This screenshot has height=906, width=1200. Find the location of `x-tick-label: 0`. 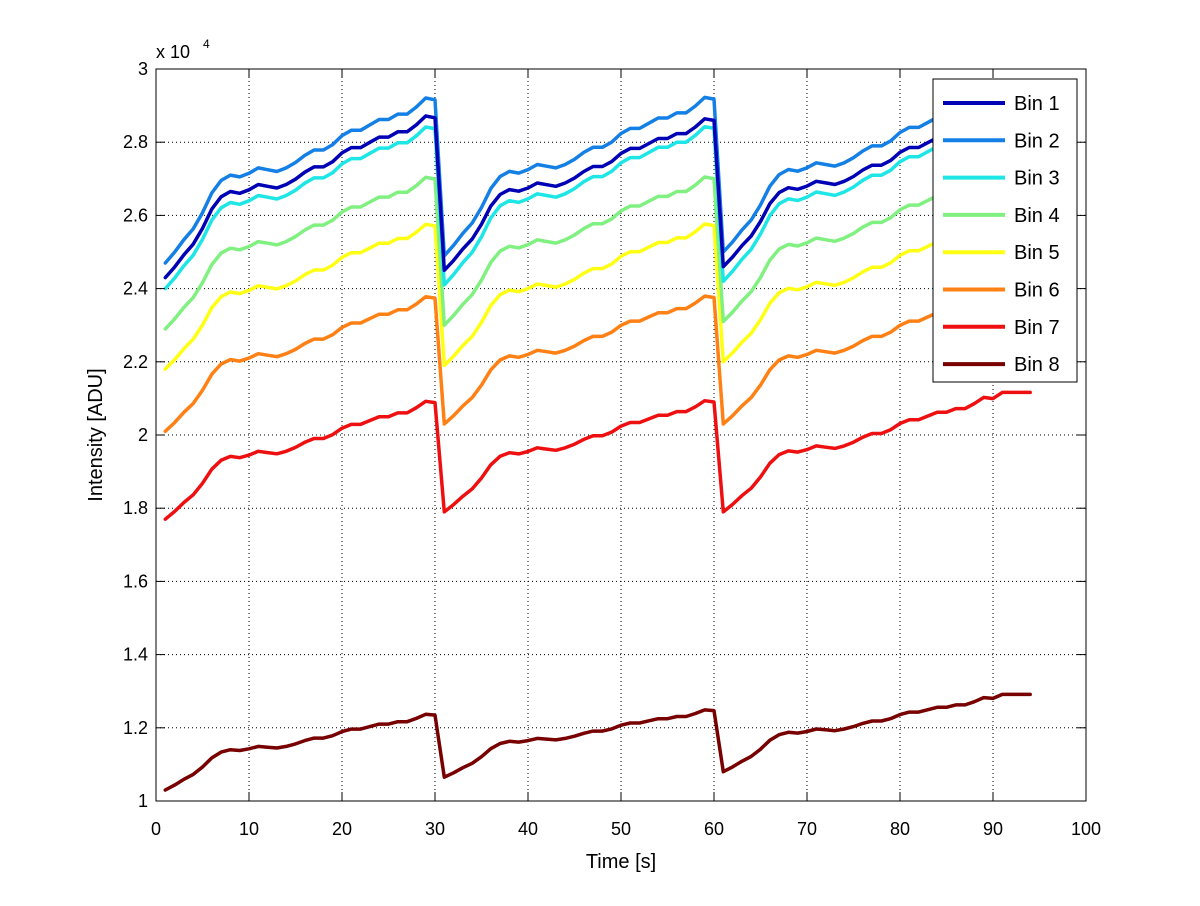

x-tick-label: 0 is located at coordinates (156, 829).